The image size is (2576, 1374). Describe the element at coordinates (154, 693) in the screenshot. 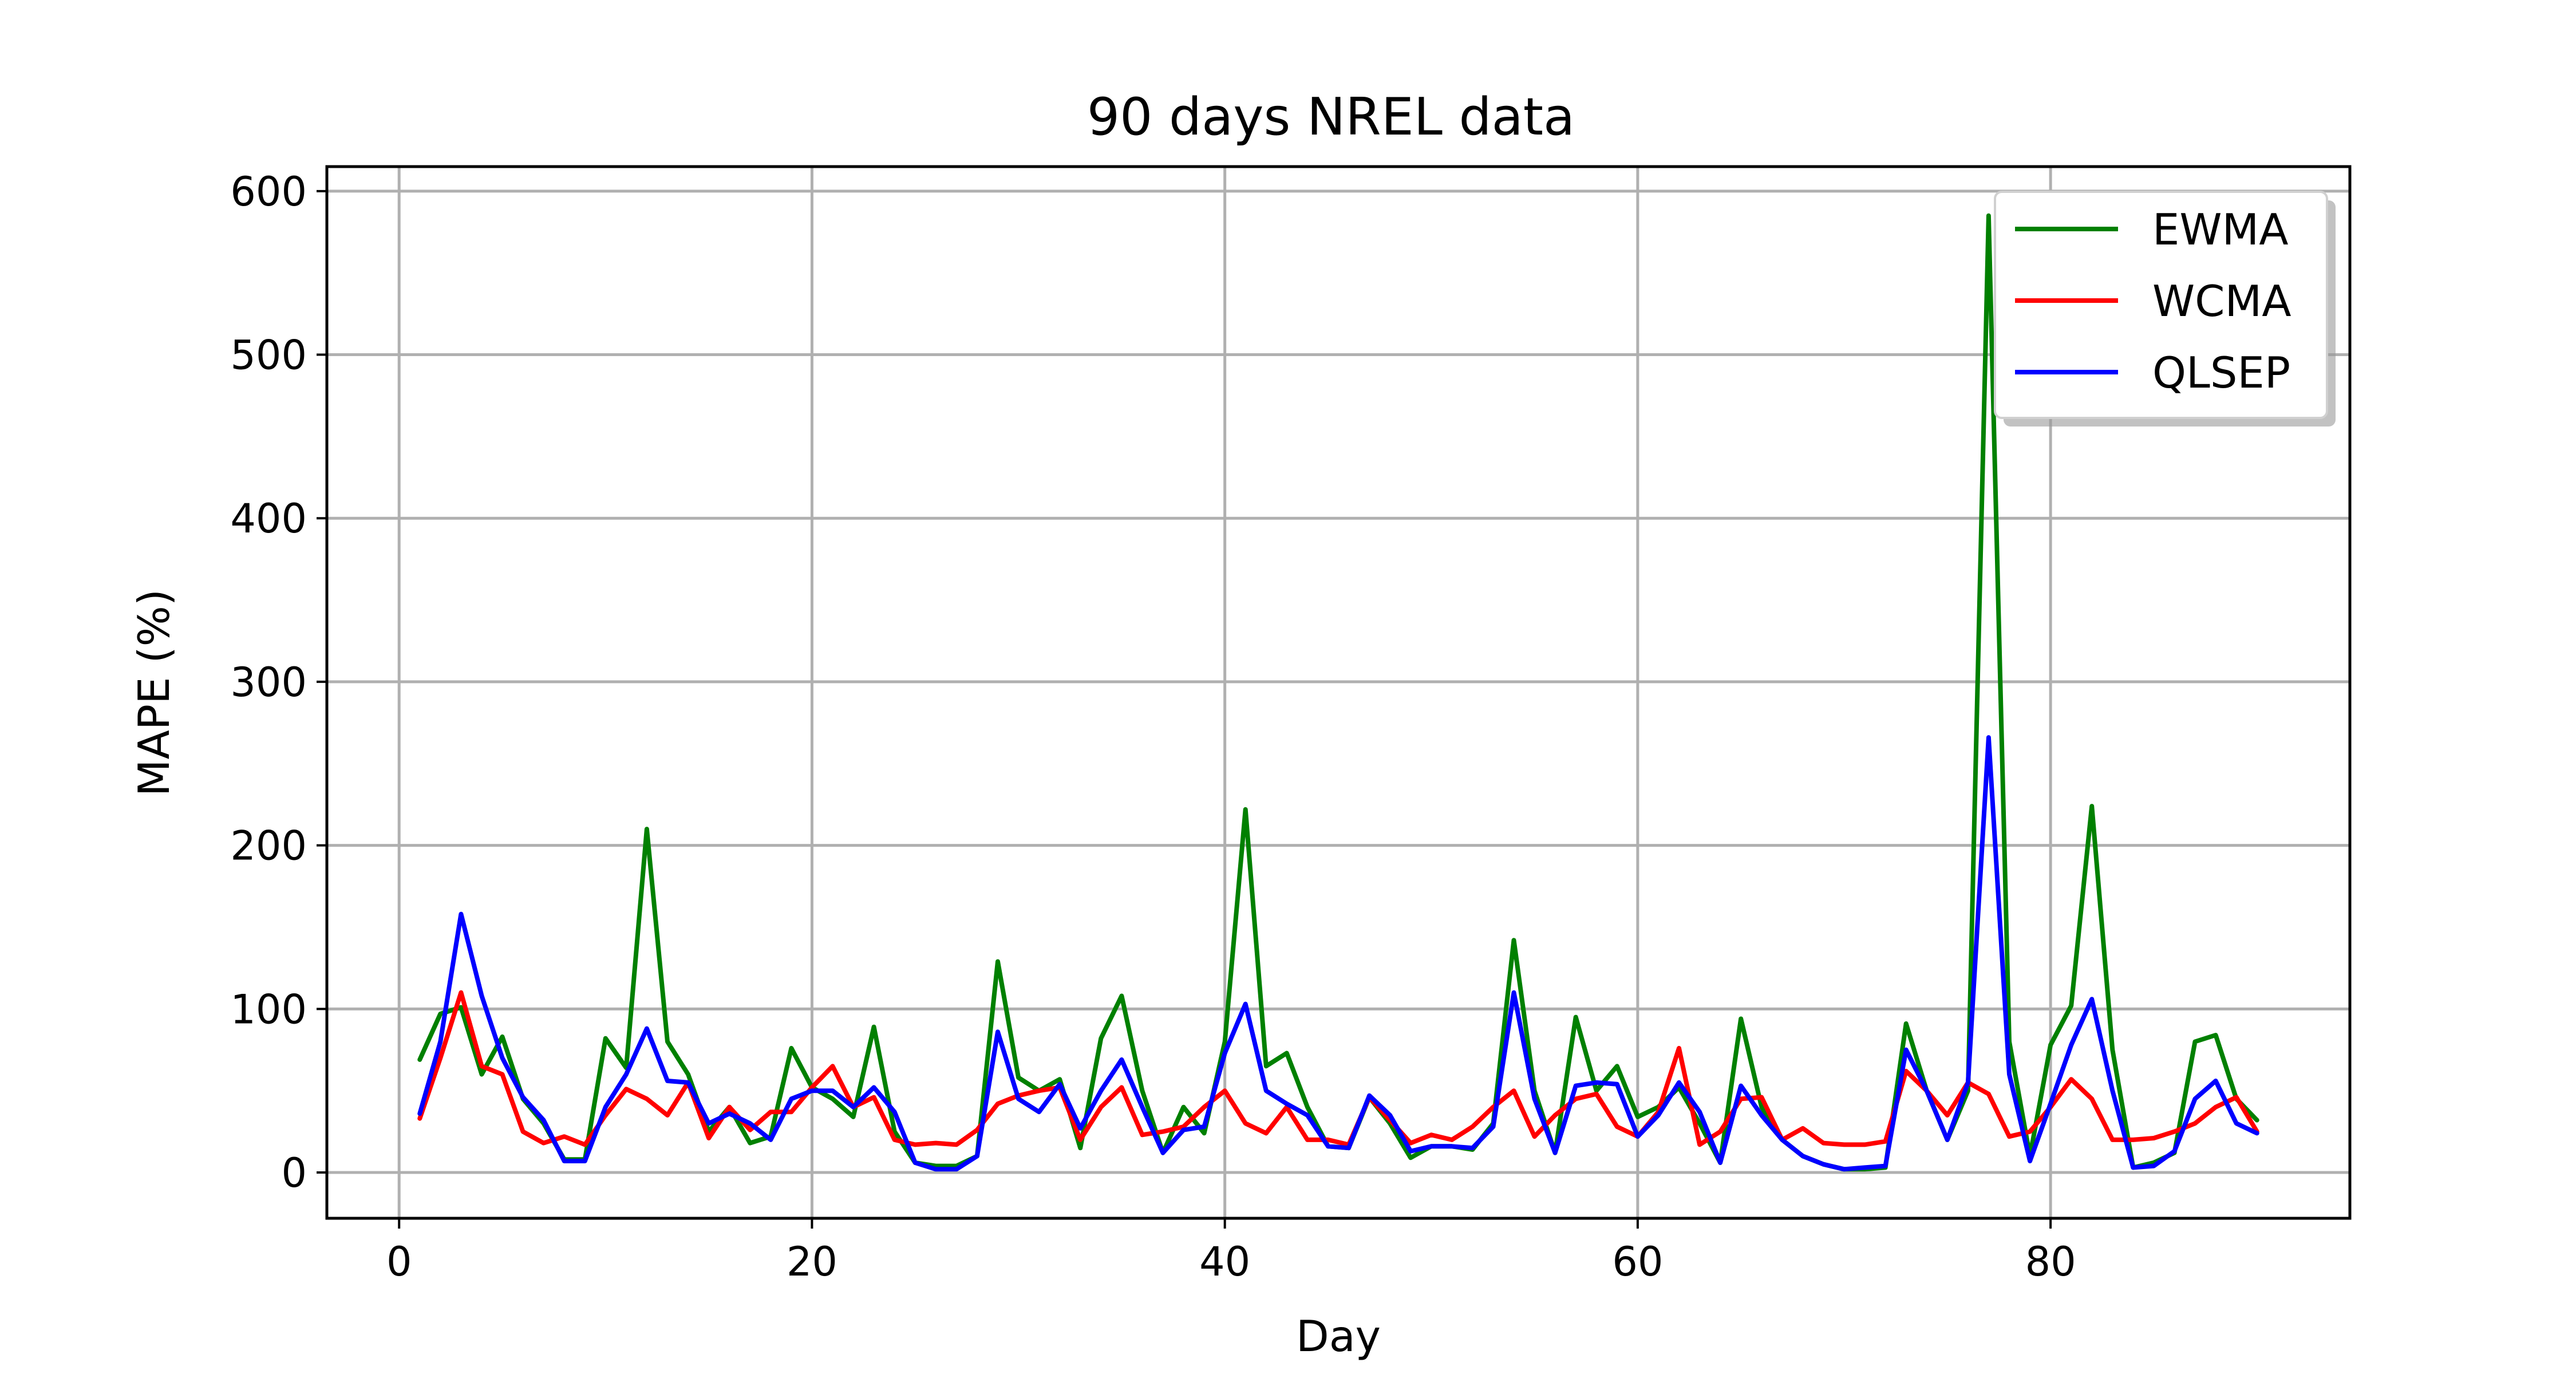

I see `y-axis-label: MAPE (%)` at that location.